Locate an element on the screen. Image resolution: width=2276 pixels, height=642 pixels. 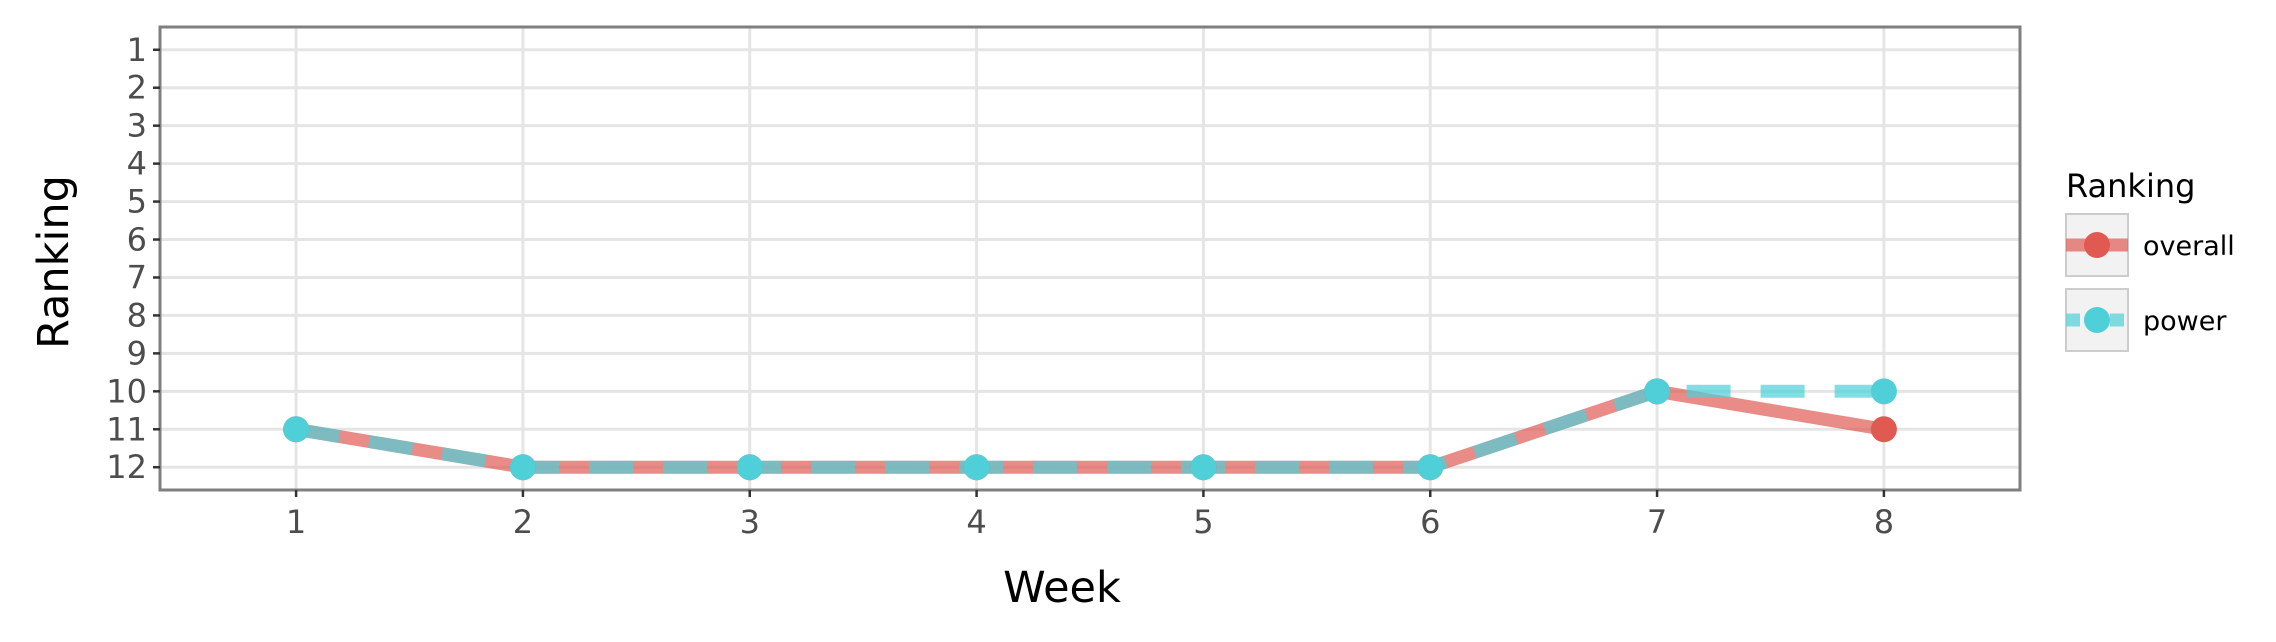
x-tick-label: 4 is located at coordinates (976, 522).